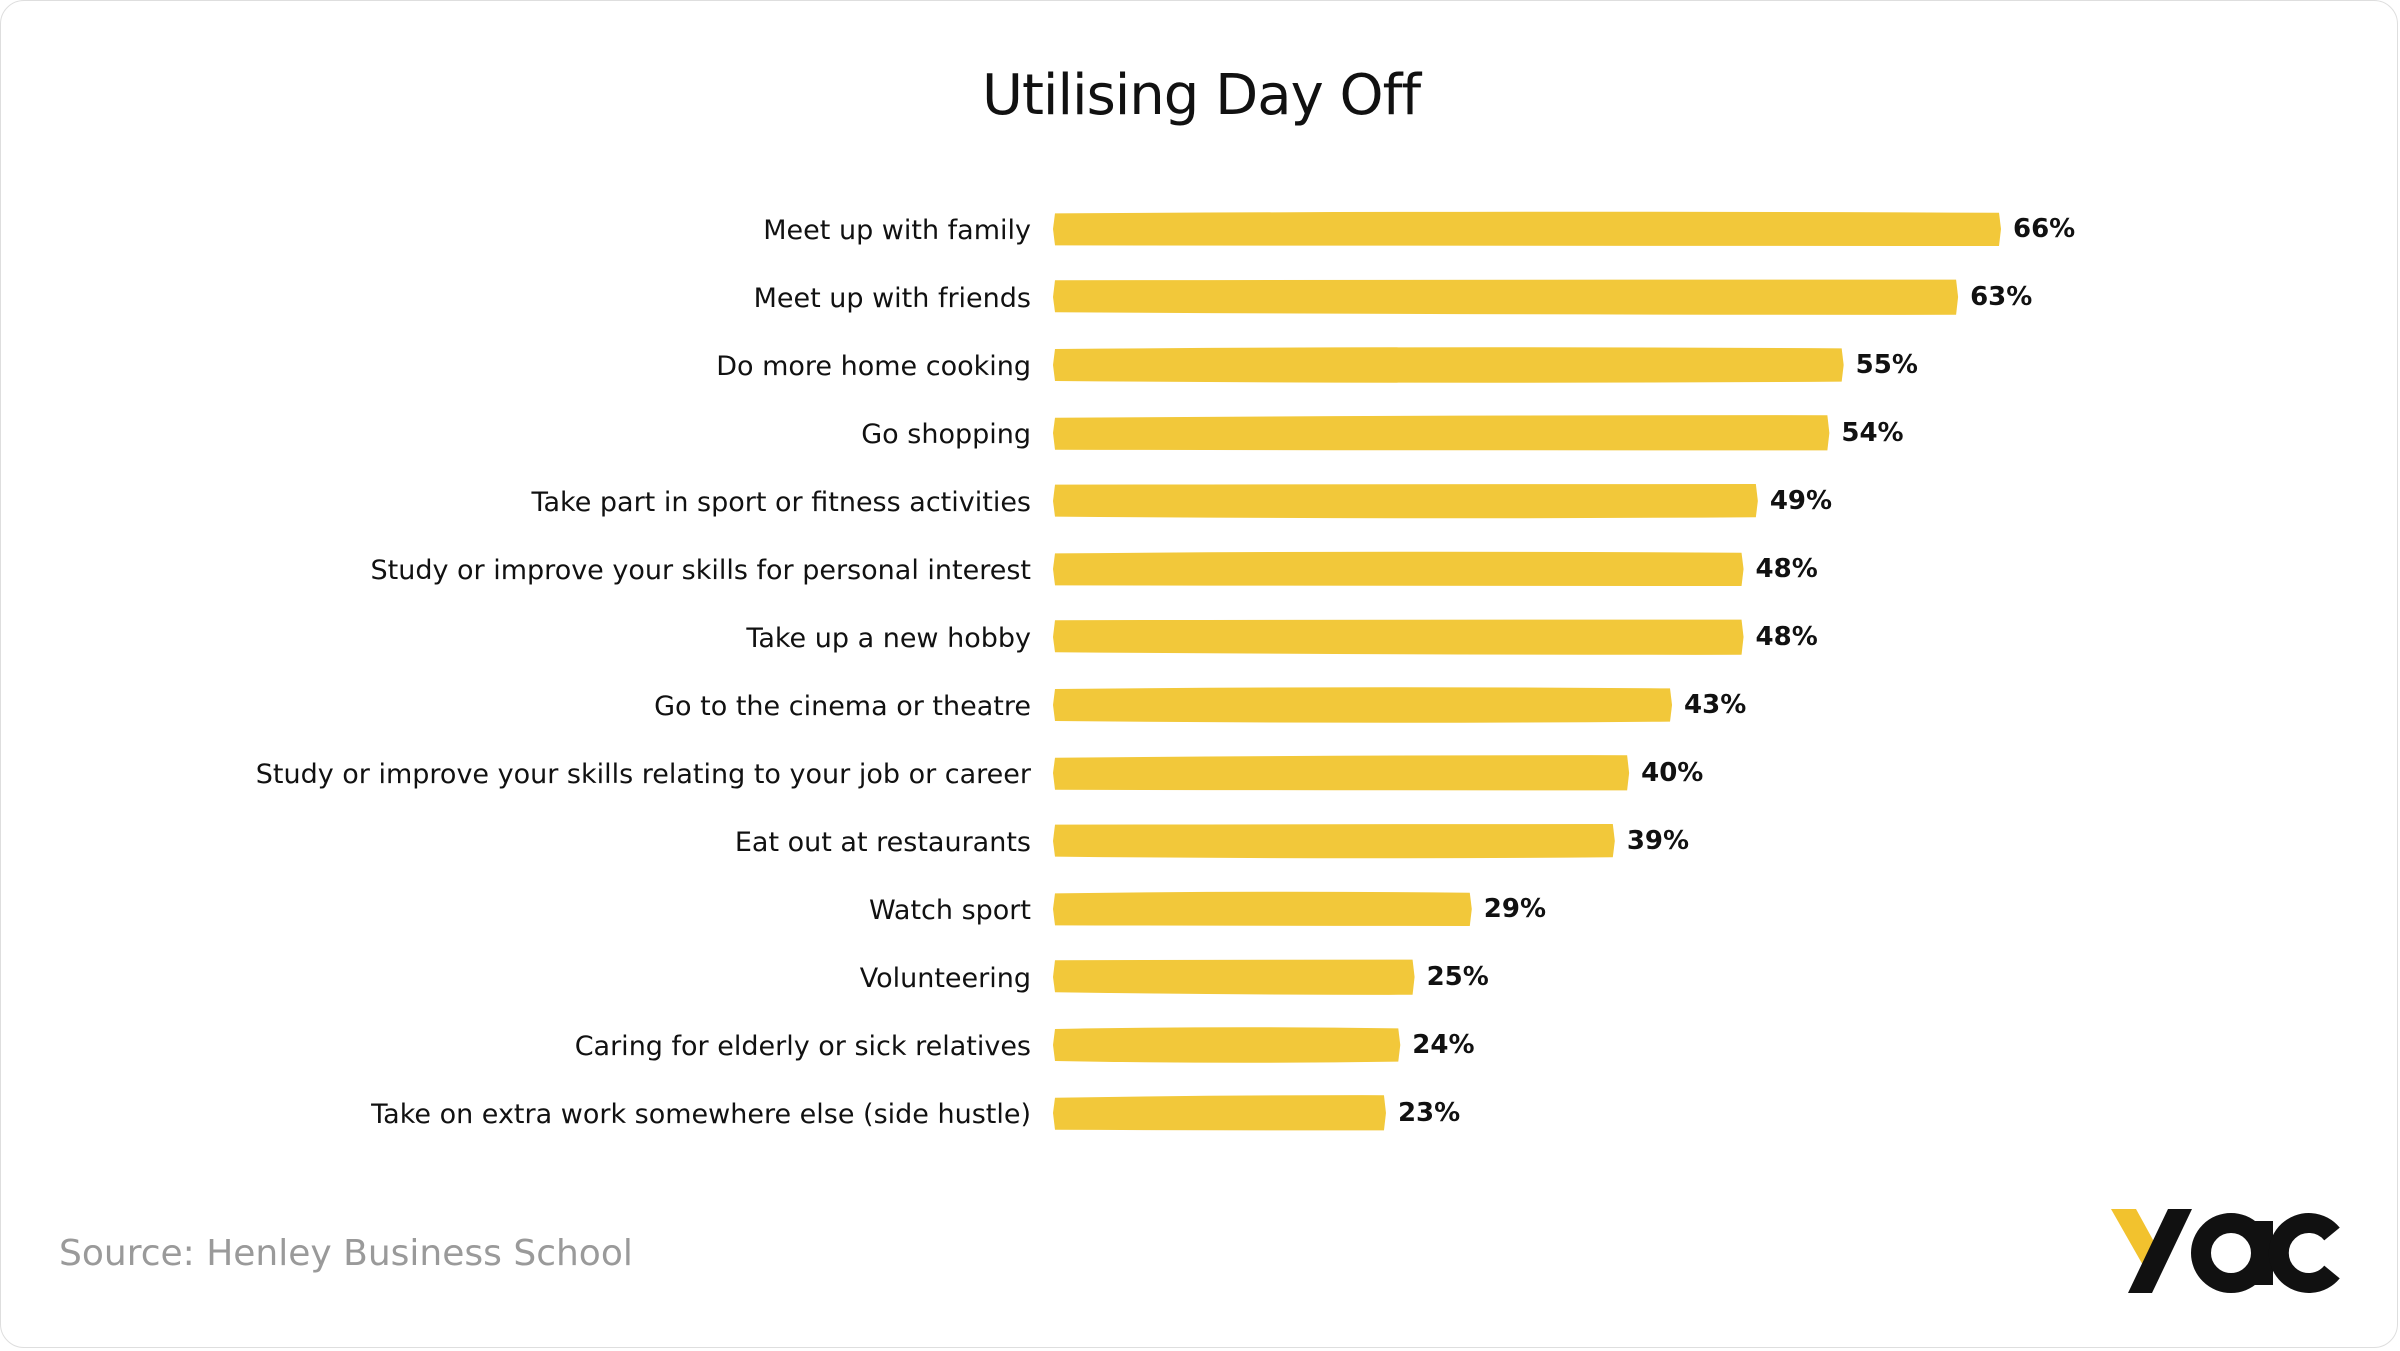  I want to click on value-label: 66%, so click(2044, 229).